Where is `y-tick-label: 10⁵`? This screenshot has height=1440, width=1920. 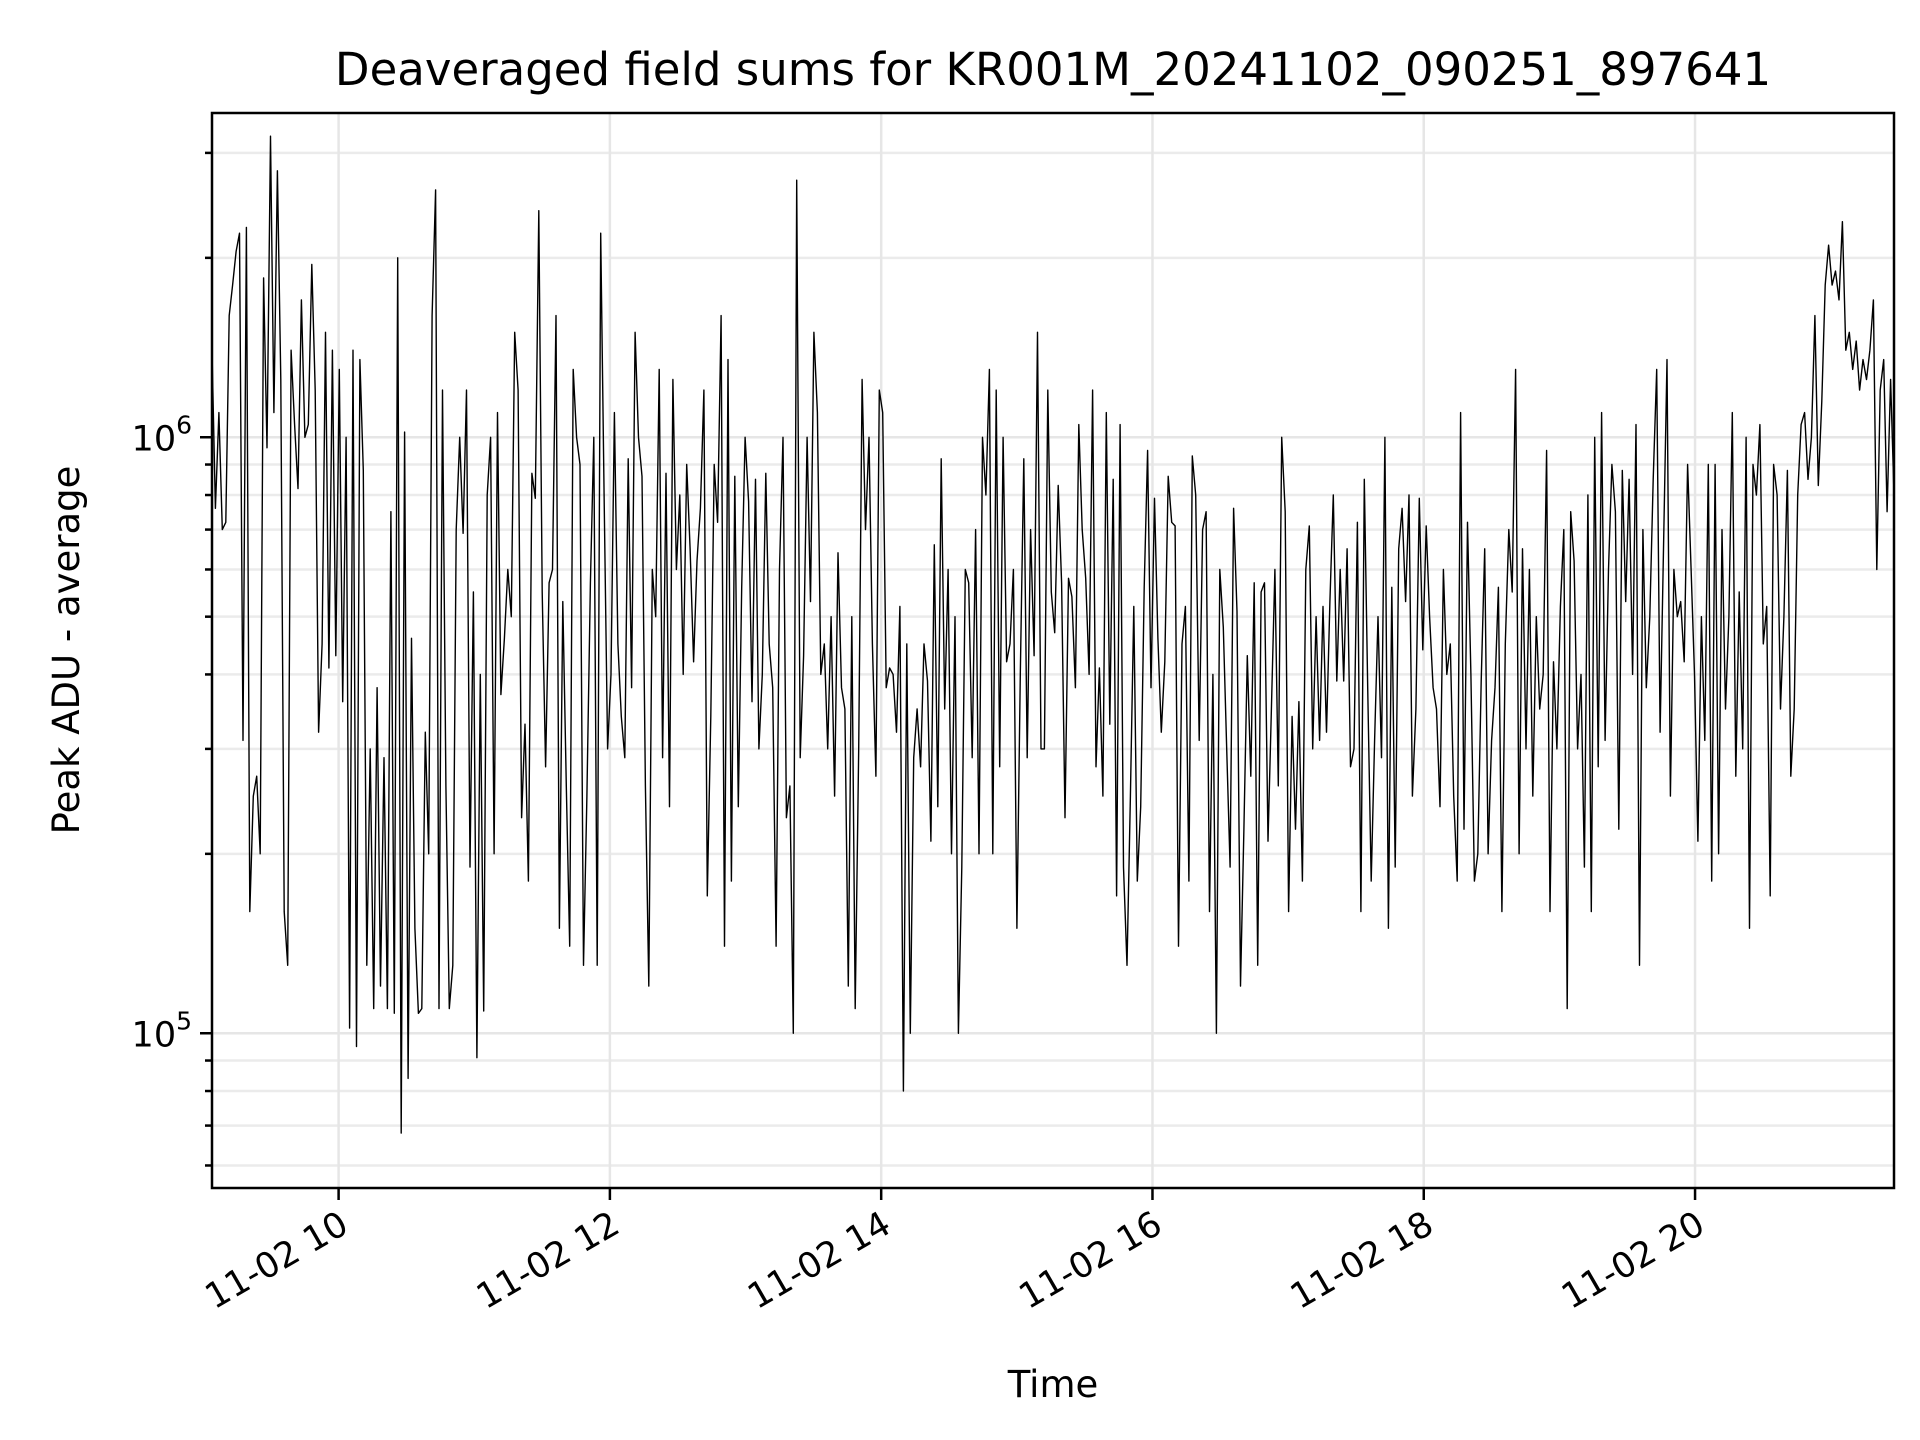 y-tick-label: 10⁵ is located at coordinates (162, 1030).